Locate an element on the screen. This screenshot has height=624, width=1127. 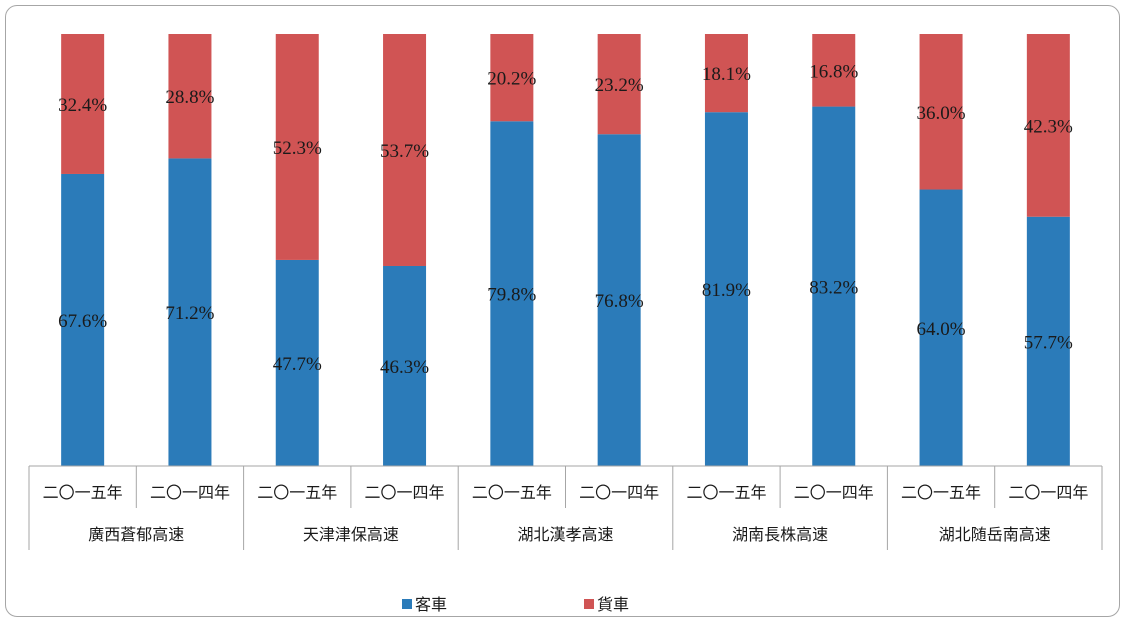
value-label-keche-6: 81.9% is located at coordinates (726, 290).